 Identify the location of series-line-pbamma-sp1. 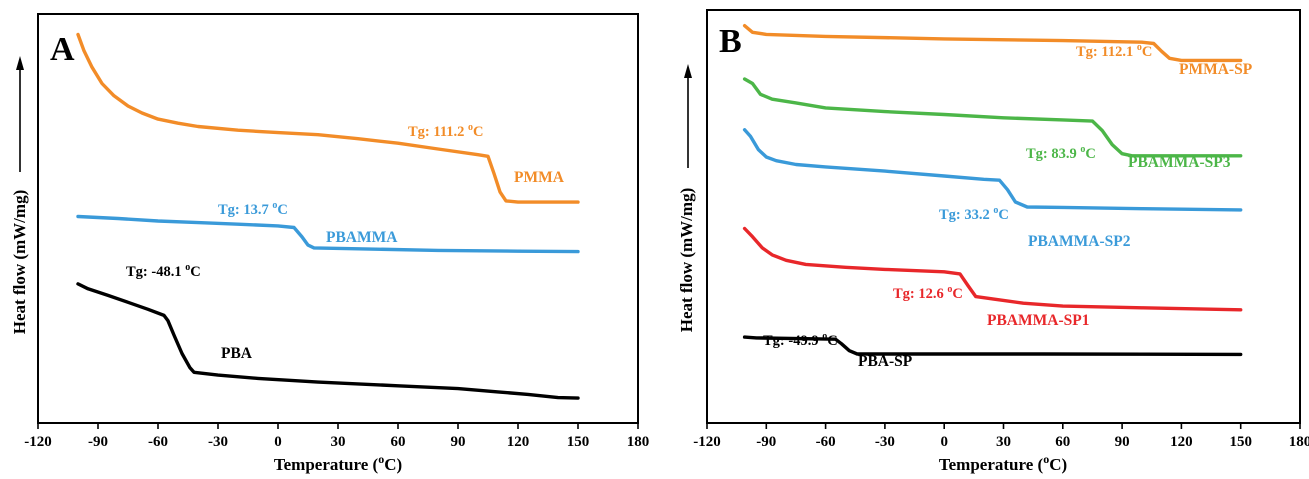
(992, 269).